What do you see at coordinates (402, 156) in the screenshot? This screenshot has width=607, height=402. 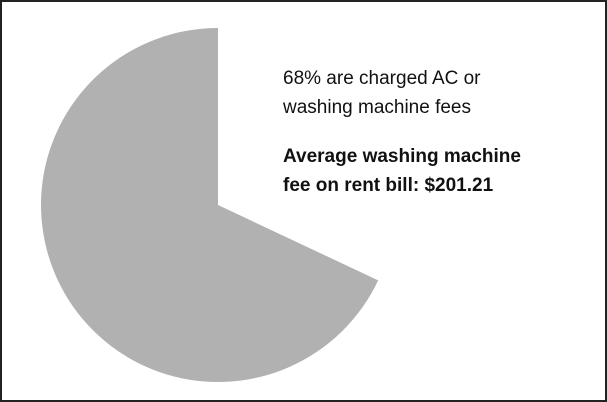 I see `highlight-line: Average washing machine` at bounding box center [402, 156].